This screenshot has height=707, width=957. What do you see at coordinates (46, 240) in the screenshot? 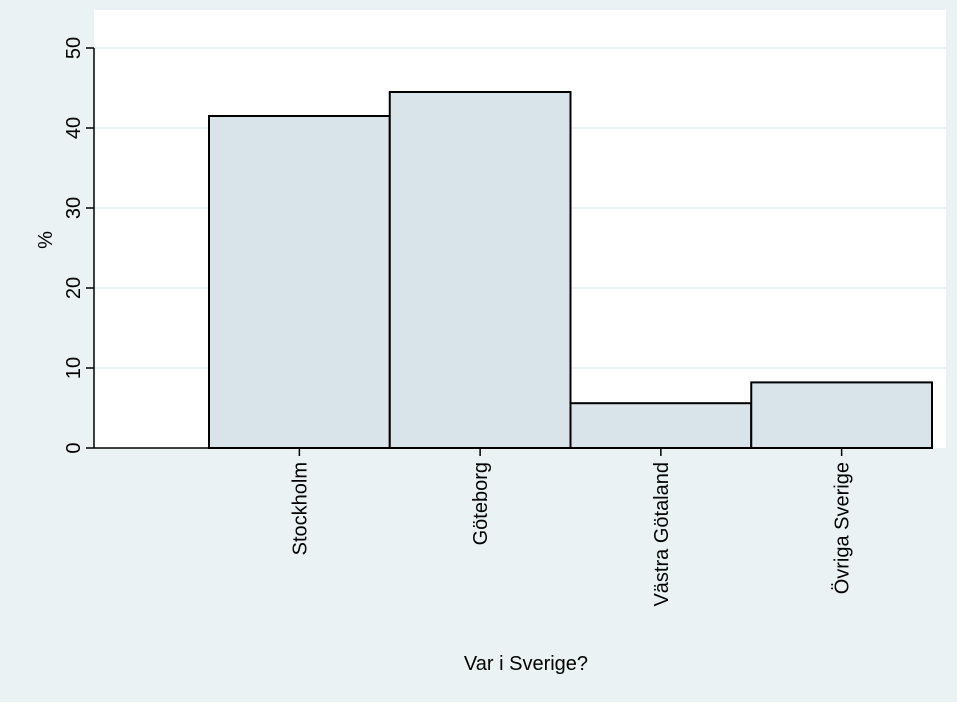
I see `y-axis-label: %` at bounding box center [46, 240].